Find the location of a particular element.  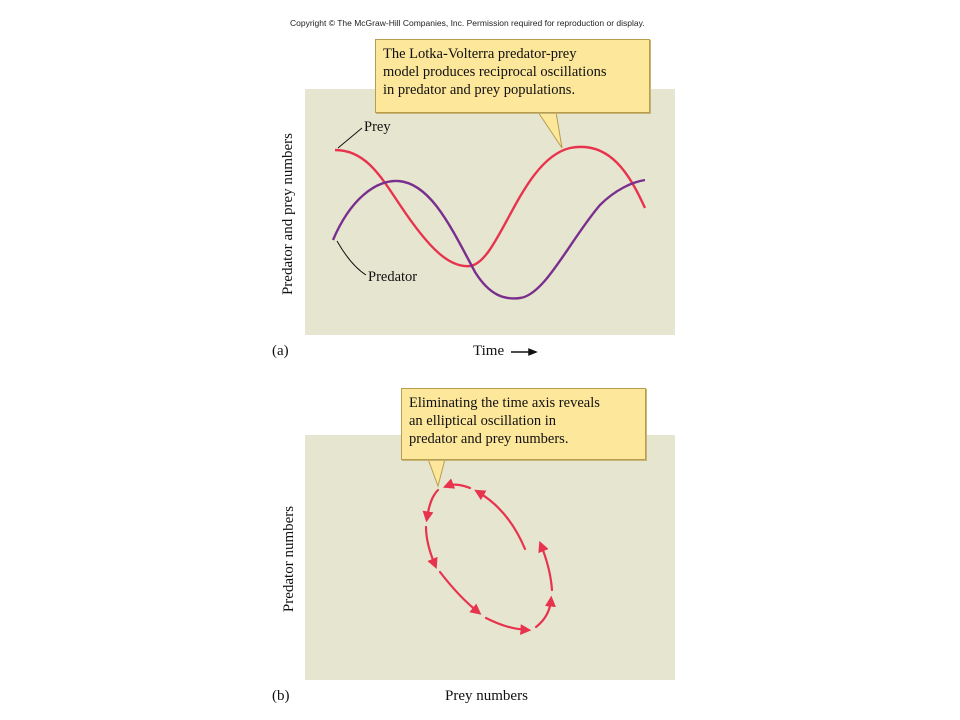

panel-a-x-axis-label: Time is located at coordinates (488, 351).